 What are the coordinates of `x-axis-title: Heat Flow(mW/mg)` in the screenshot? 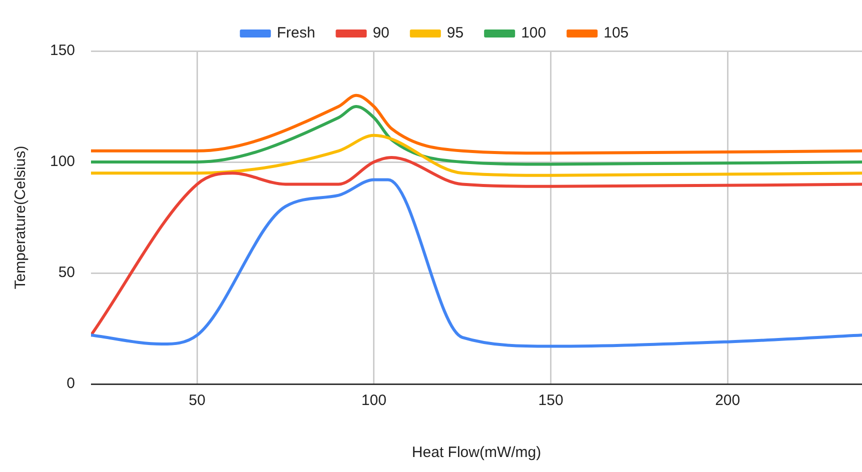 It's located at (477, 453).